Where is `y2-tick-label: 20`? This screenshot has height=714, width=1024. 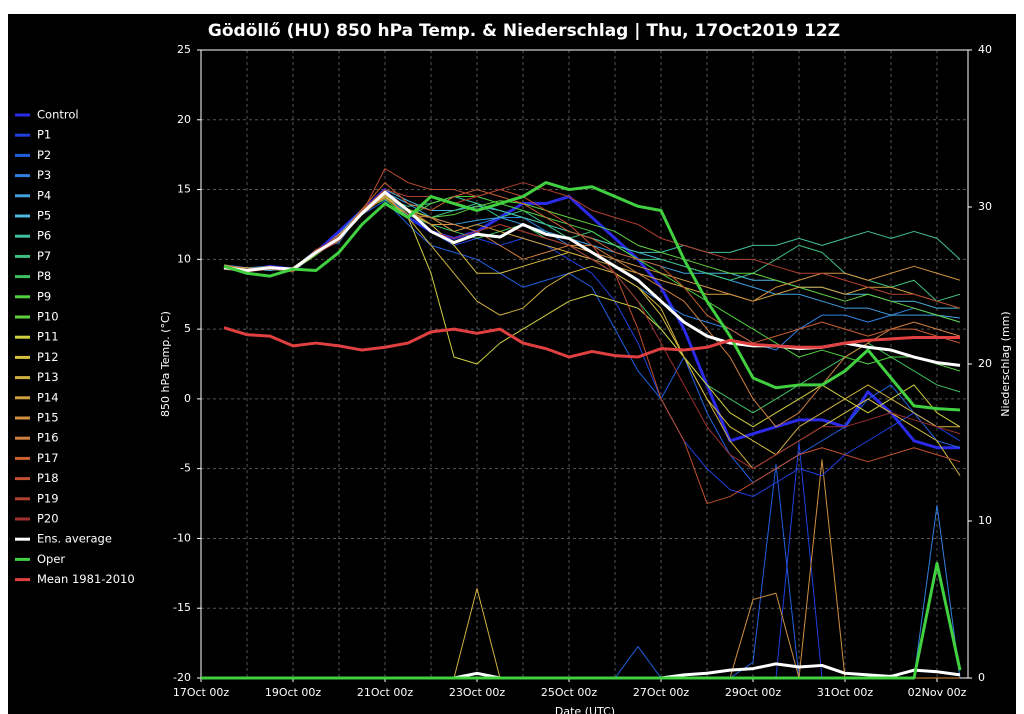 y2-tick-label: 20 is located at coordinates (985, 363).